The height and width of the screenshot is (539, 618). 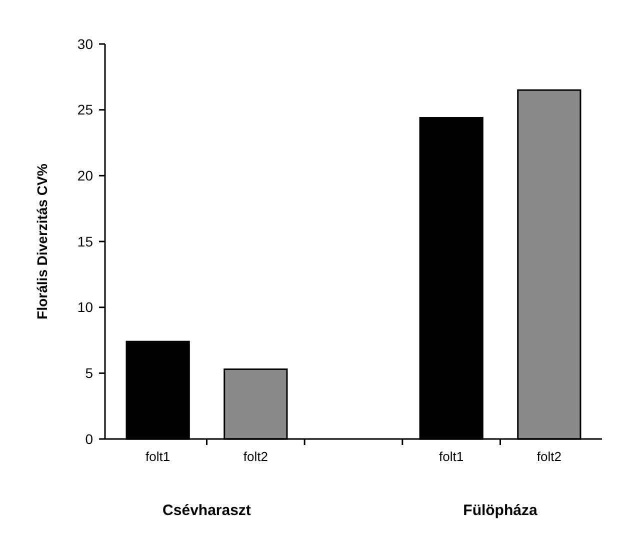 What do you see at coordinates (85, 176) in the screenshot?
I see `y-tick-label: 20` at bounding box center [85, 176].